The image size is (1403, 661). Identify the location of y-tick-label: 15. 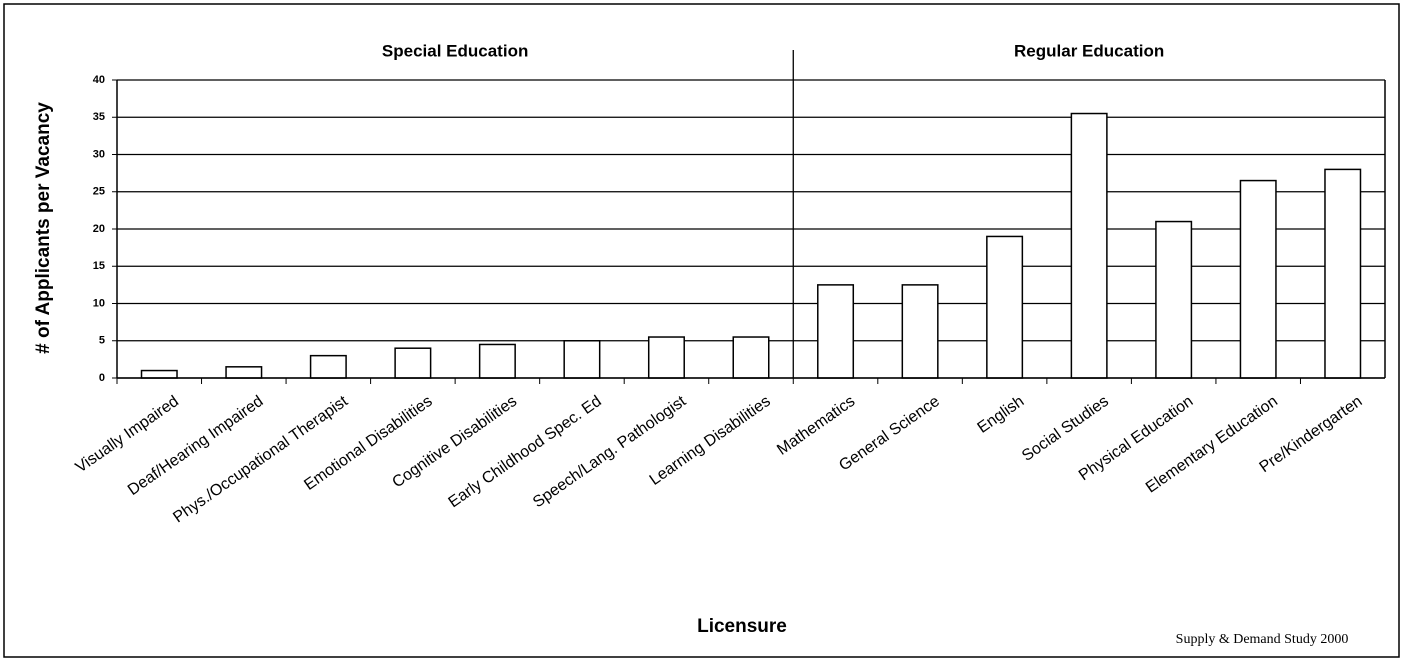
(99, 266).